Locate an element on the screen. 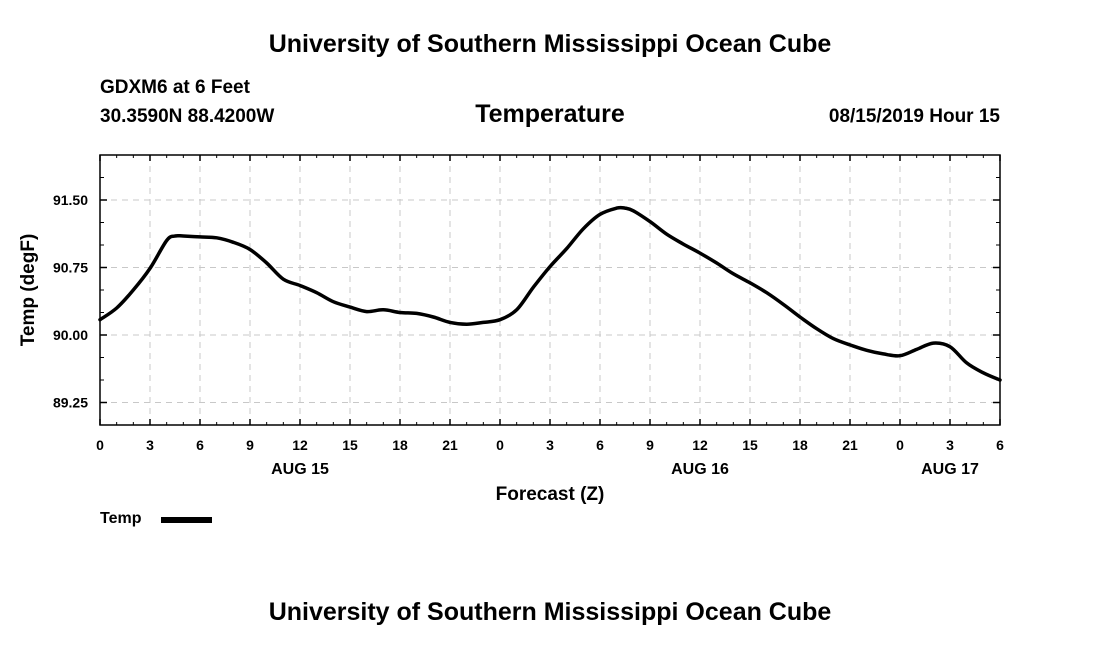 This screenshot has height=650, width=1100. y-tick-label: 89.25 is located at coordinates (70, 403).